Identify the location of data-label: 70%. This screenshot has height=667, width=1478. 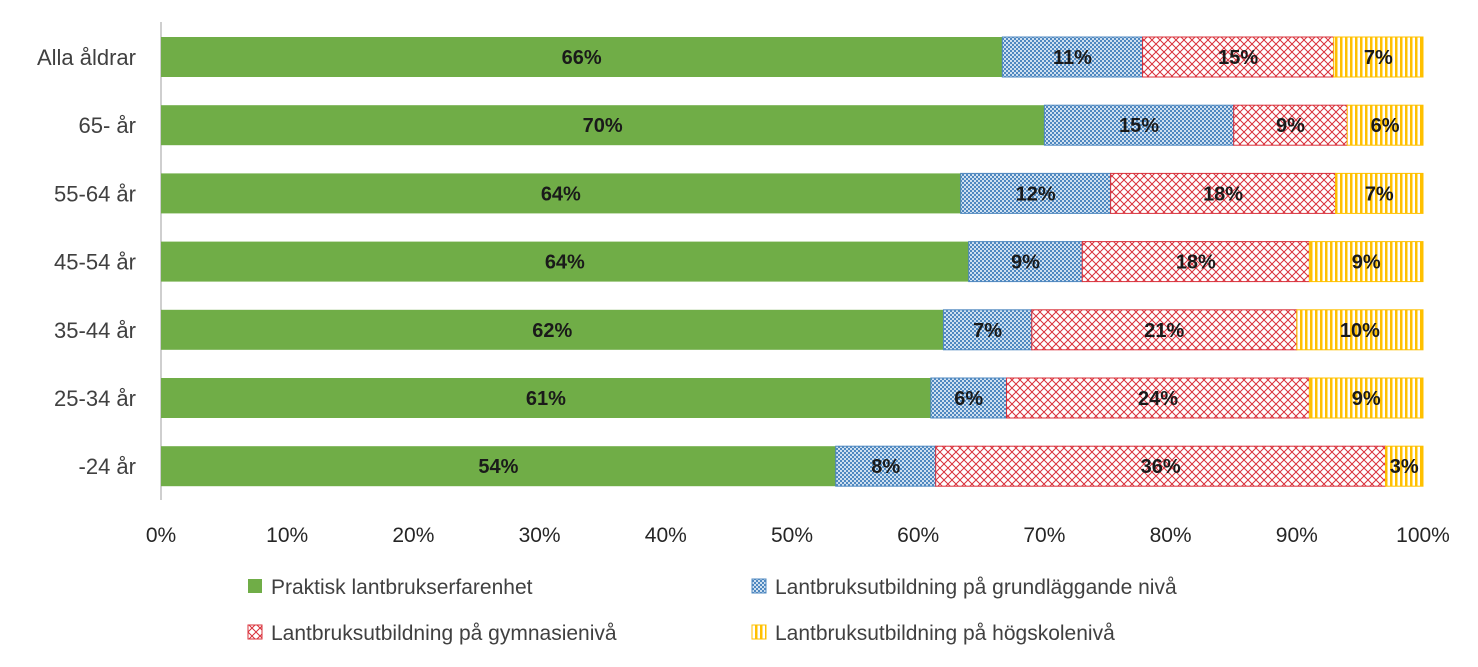
(603, 126).